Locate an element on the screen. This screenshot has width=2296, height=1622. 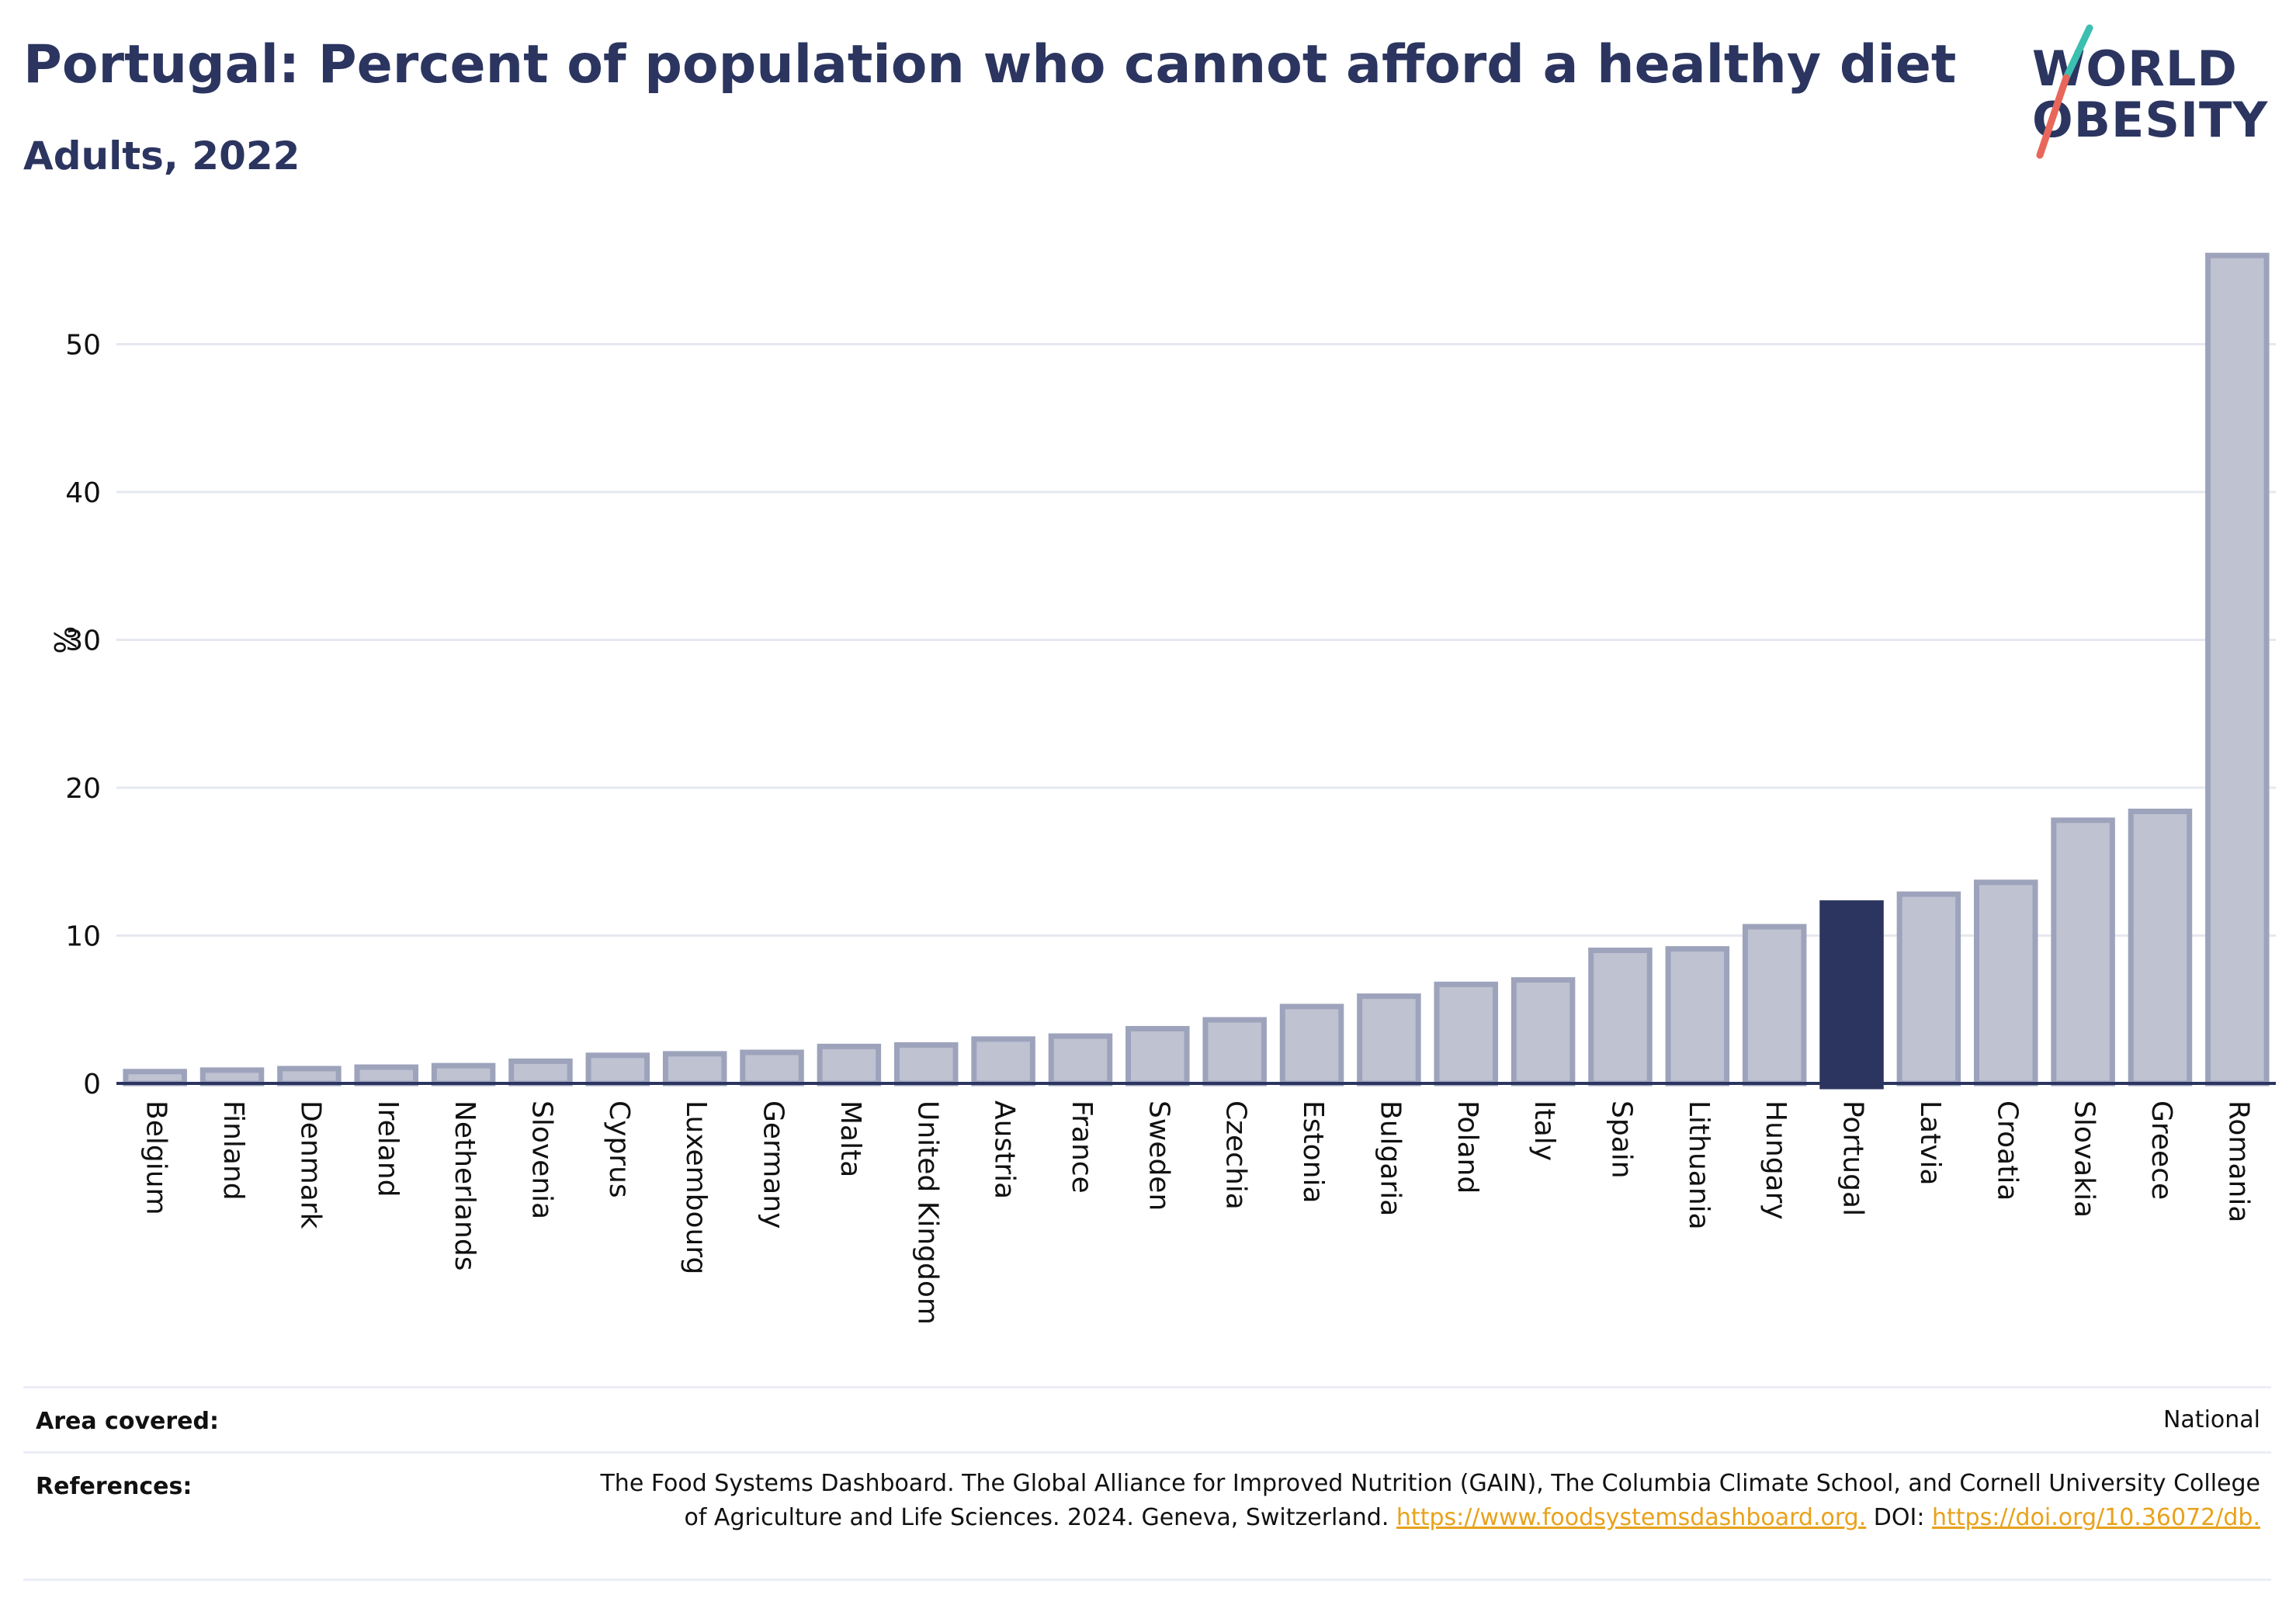
x-tick-label: Cyprus is located at coordinates (619, 1149).